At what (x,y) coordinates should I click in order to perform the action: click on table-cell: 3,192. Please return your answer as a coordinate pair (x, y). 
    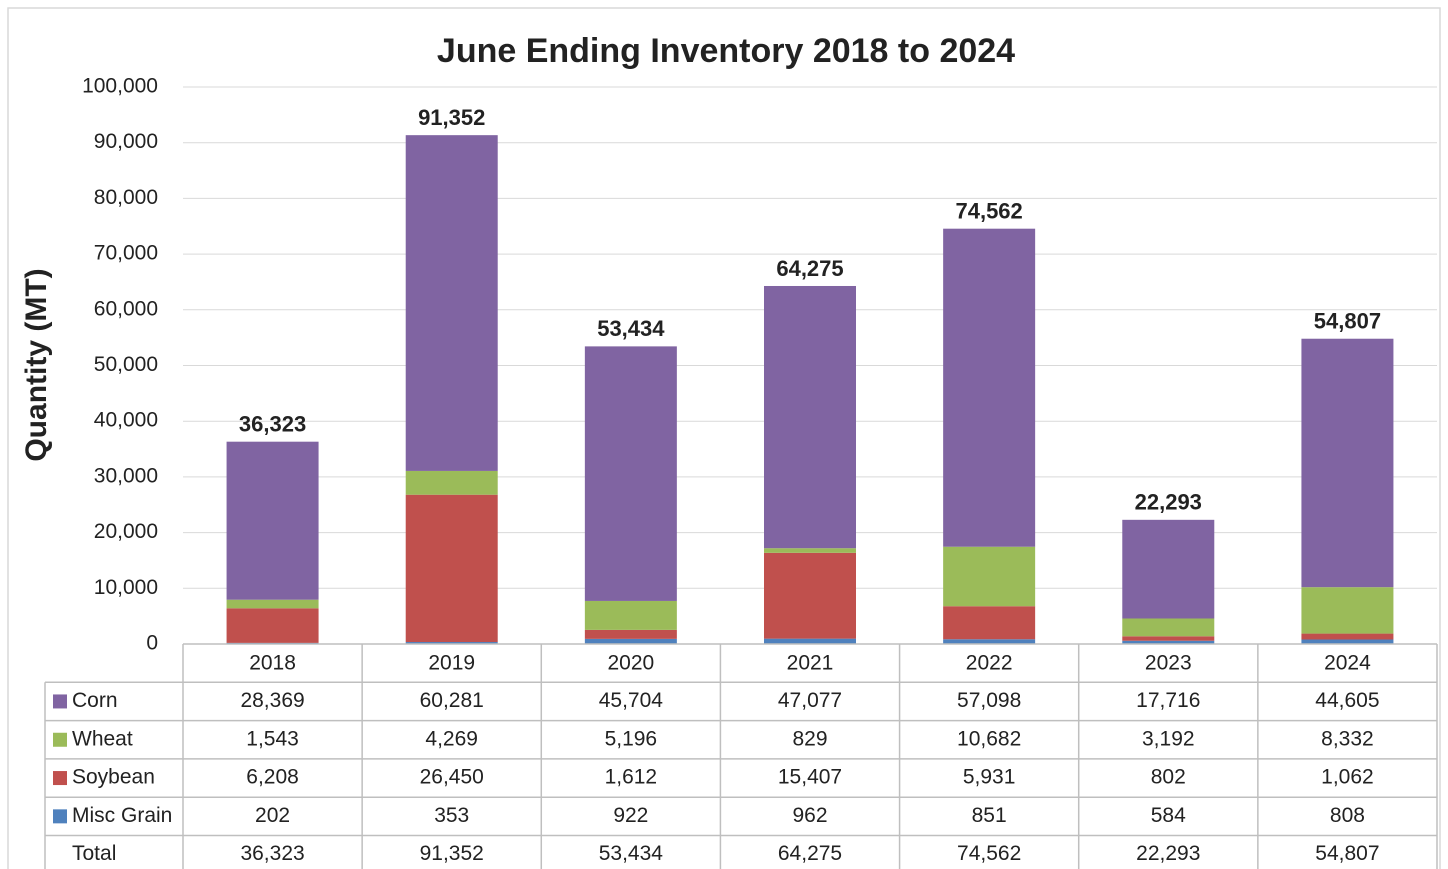
    Looking at the image, I should click on (1168, 738).